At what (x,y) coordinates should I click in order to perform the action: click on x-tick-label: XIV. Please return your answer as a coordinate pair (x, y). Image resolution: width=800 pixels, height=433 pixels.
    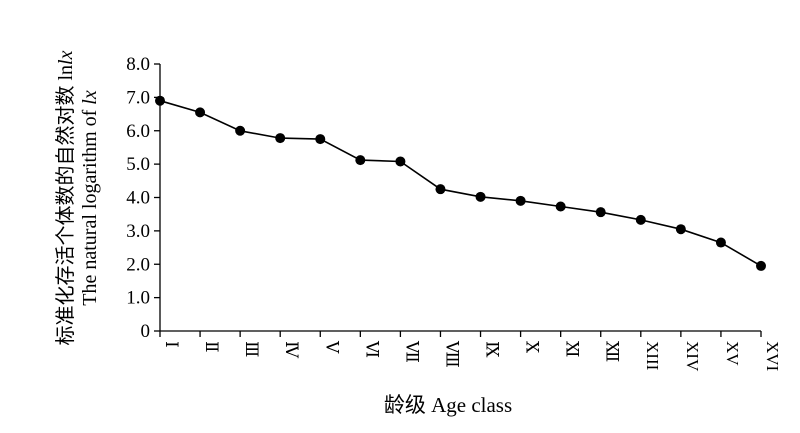
    Looking at the image, I should click on (692, 356).